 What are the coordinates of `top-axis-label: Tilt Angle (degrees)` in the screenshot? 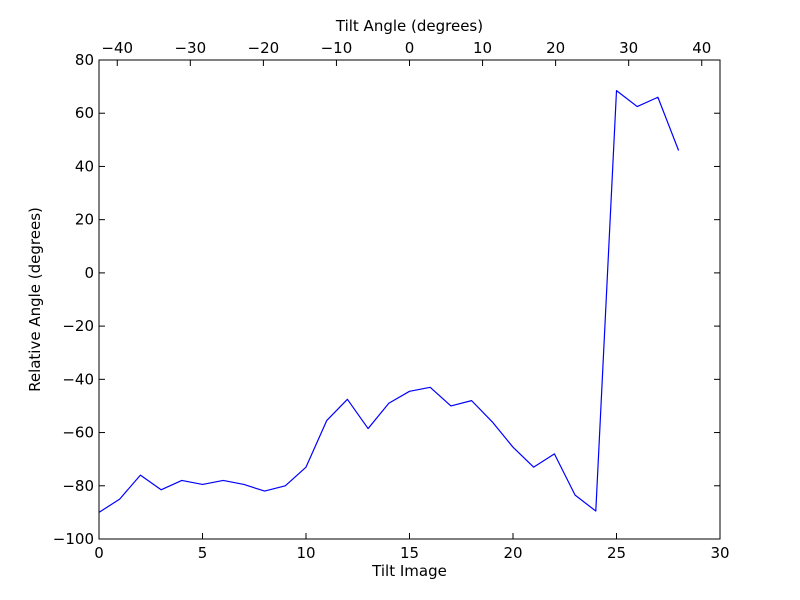 It's located at (409, 26).